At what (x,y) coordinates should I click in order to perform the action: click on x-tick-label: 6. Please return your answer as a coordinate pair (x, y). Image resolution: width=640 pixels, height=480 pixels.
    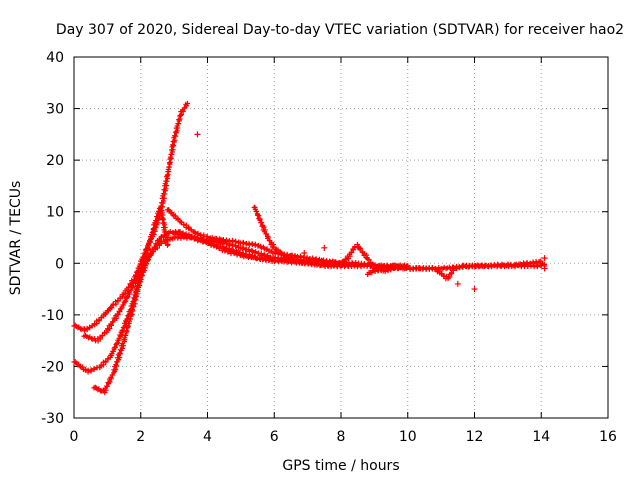
    Looking at the image, I should click on (274, 437).